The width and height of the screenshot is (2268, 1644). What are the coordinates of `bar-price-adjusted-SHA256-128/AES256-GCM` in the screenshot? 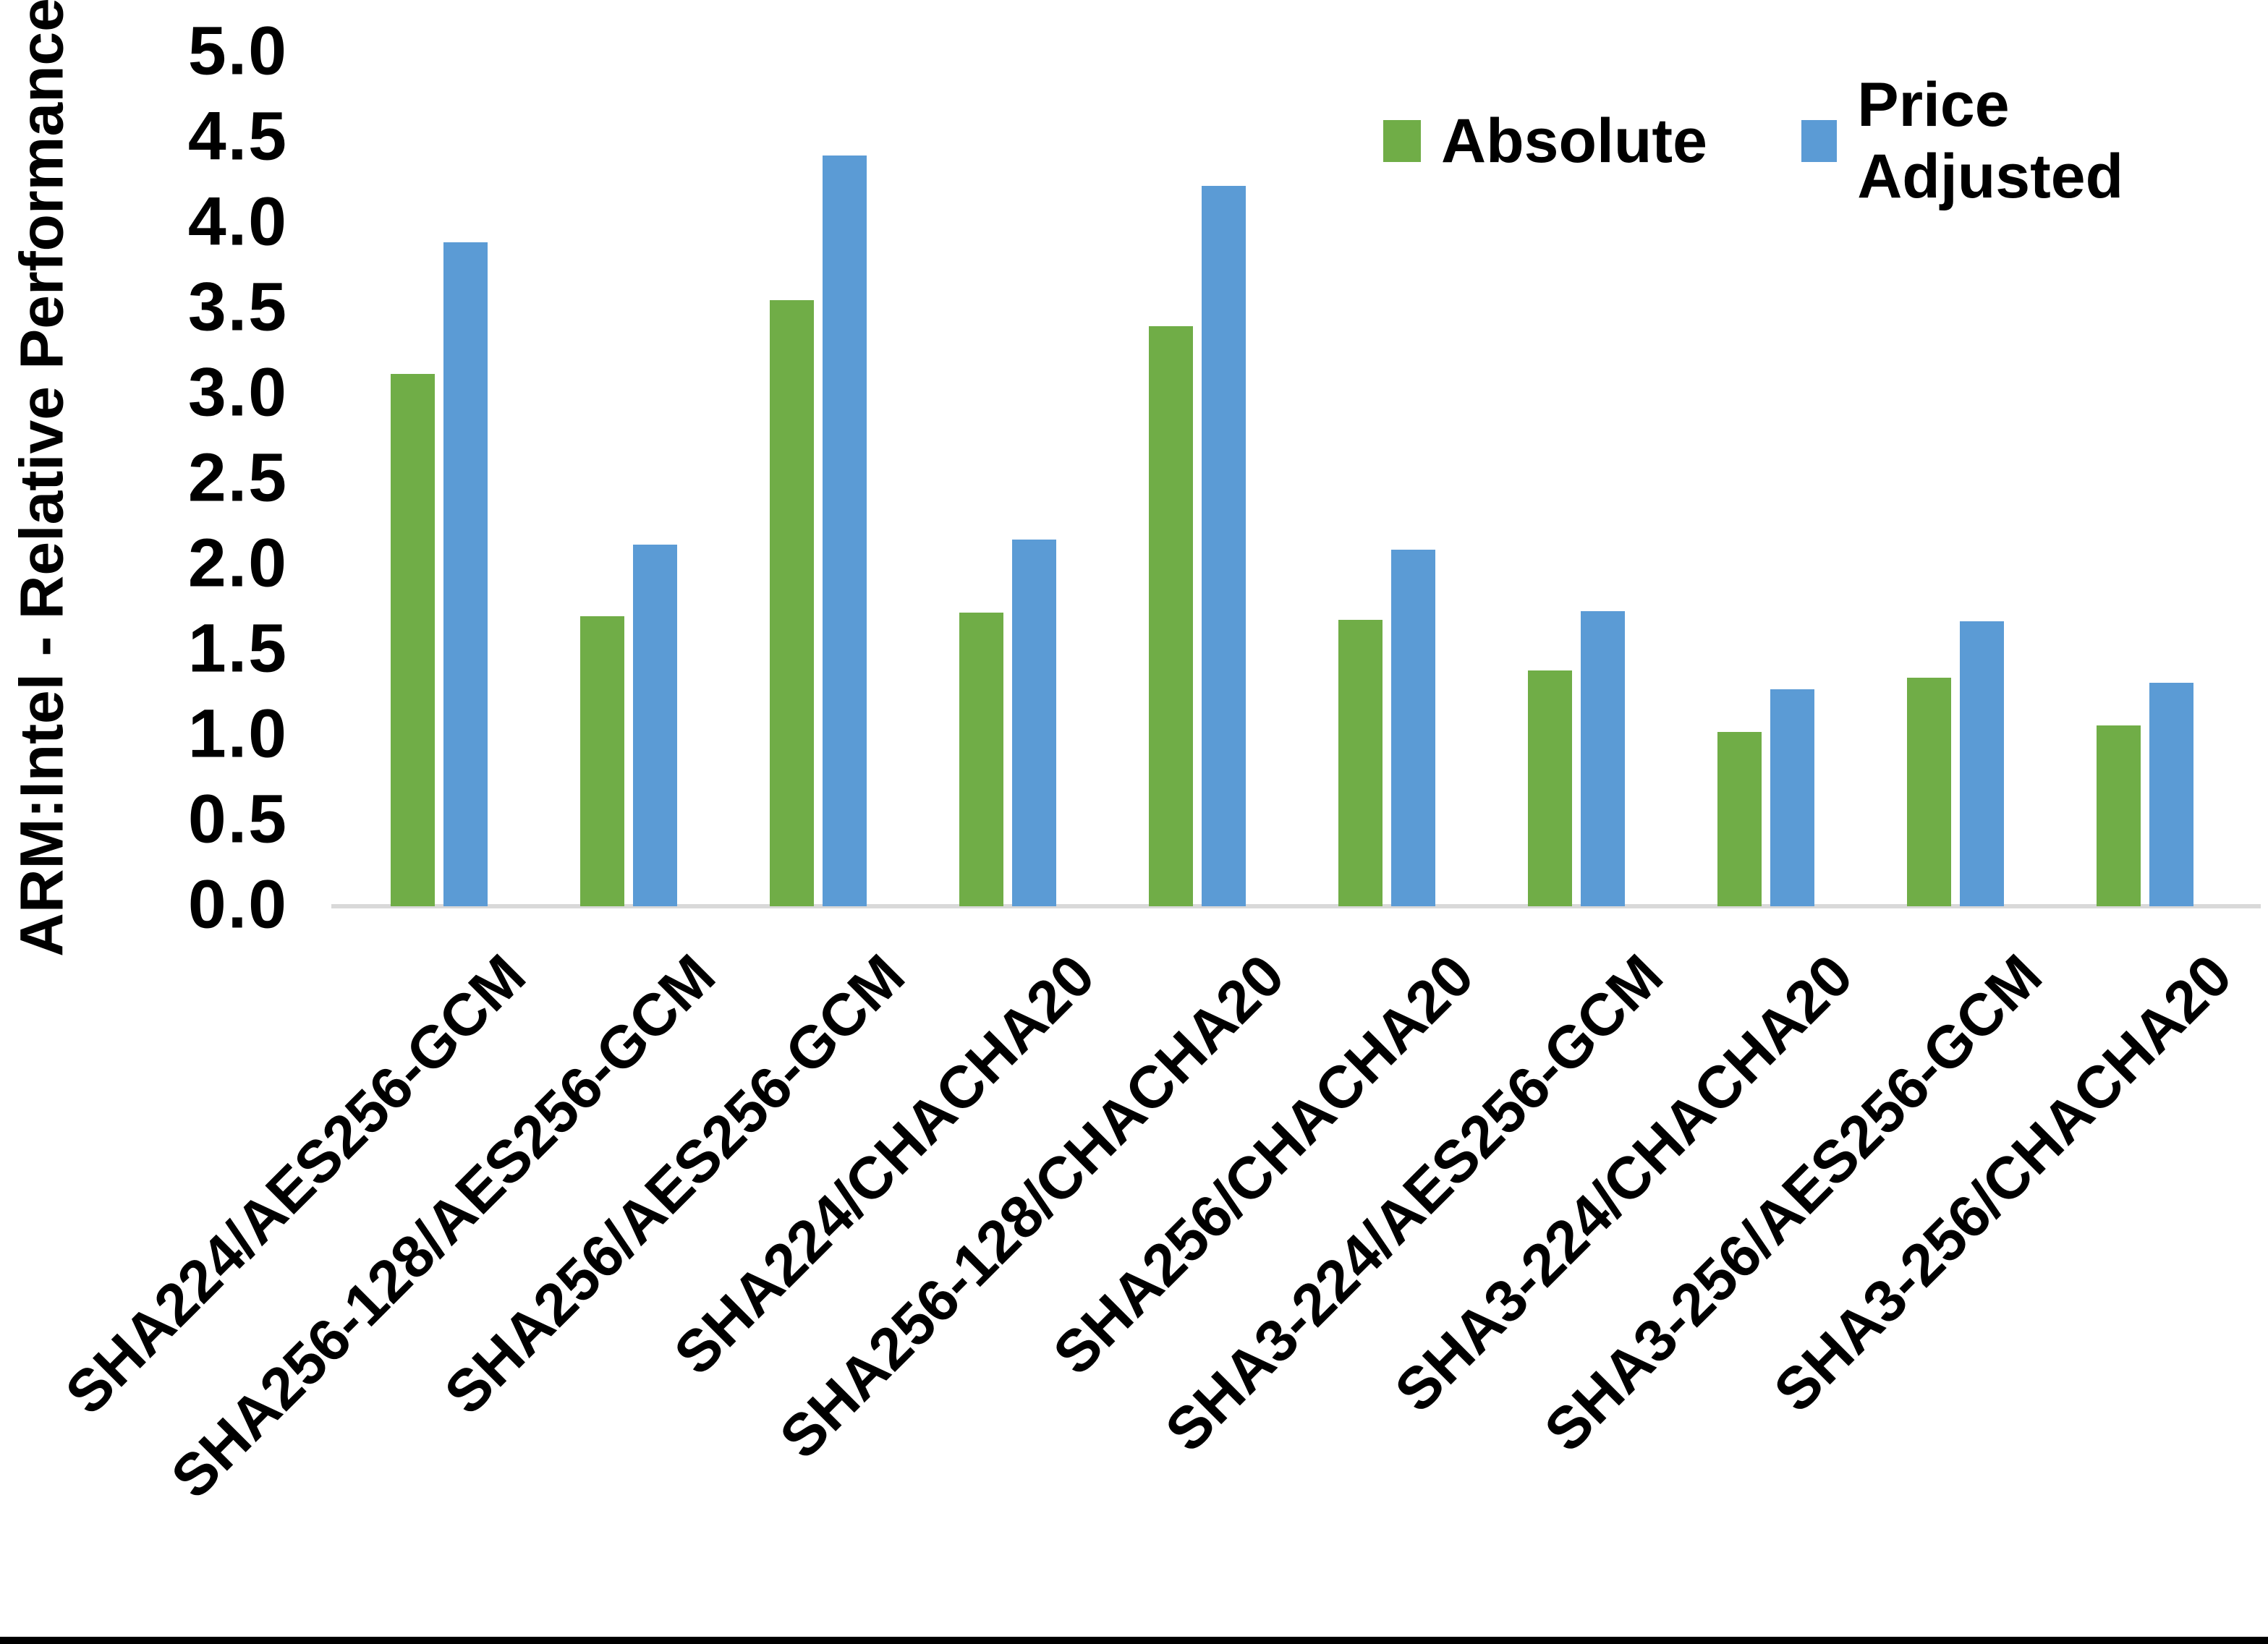 It's located at (655, 725).